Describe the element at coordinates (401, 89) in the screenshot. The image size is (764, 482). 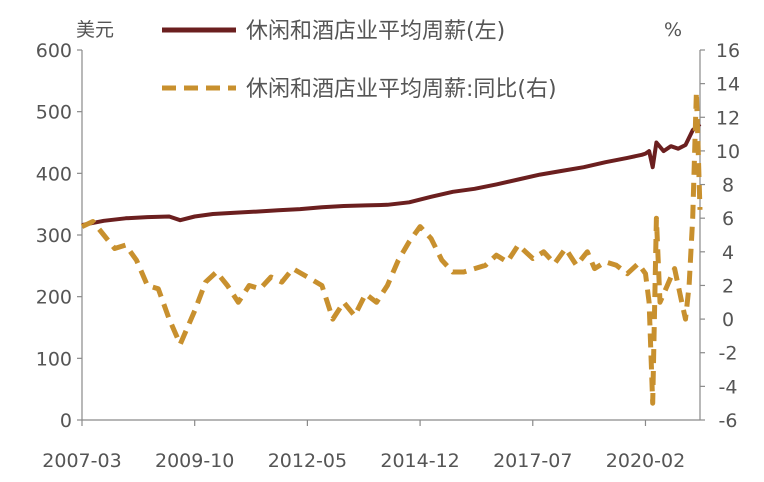
I see `legend-label-right-series: 休闲和酒店业平均周薪:同比(右)` at that location.